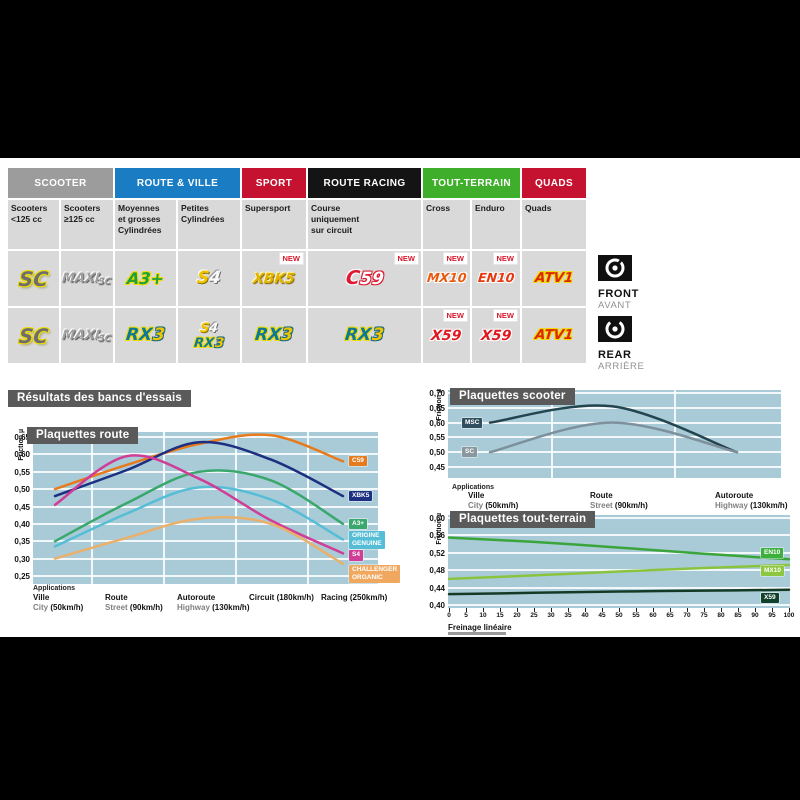 The height and width of the screenshot is (800, 800). What do you see at coordinates (219, 343) in the screenshot?
I see `logo-text: 3` at bounding box center [219, 343].